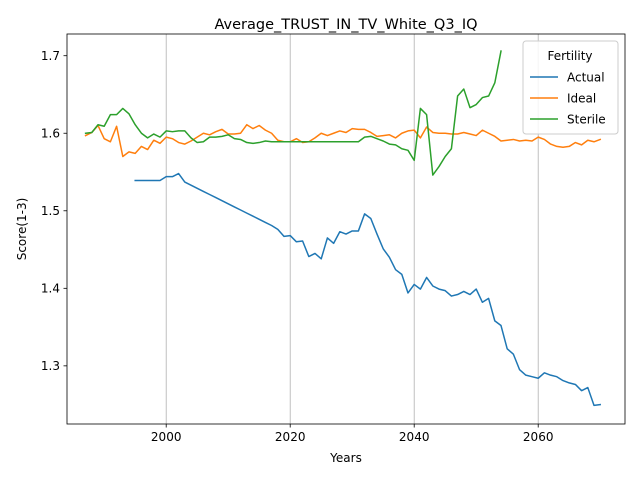 The image size is (640, 480). Describe the element at coordinates (581, 99) in the screenshot. I see `legend-label-ideal: Ideal` at that location.